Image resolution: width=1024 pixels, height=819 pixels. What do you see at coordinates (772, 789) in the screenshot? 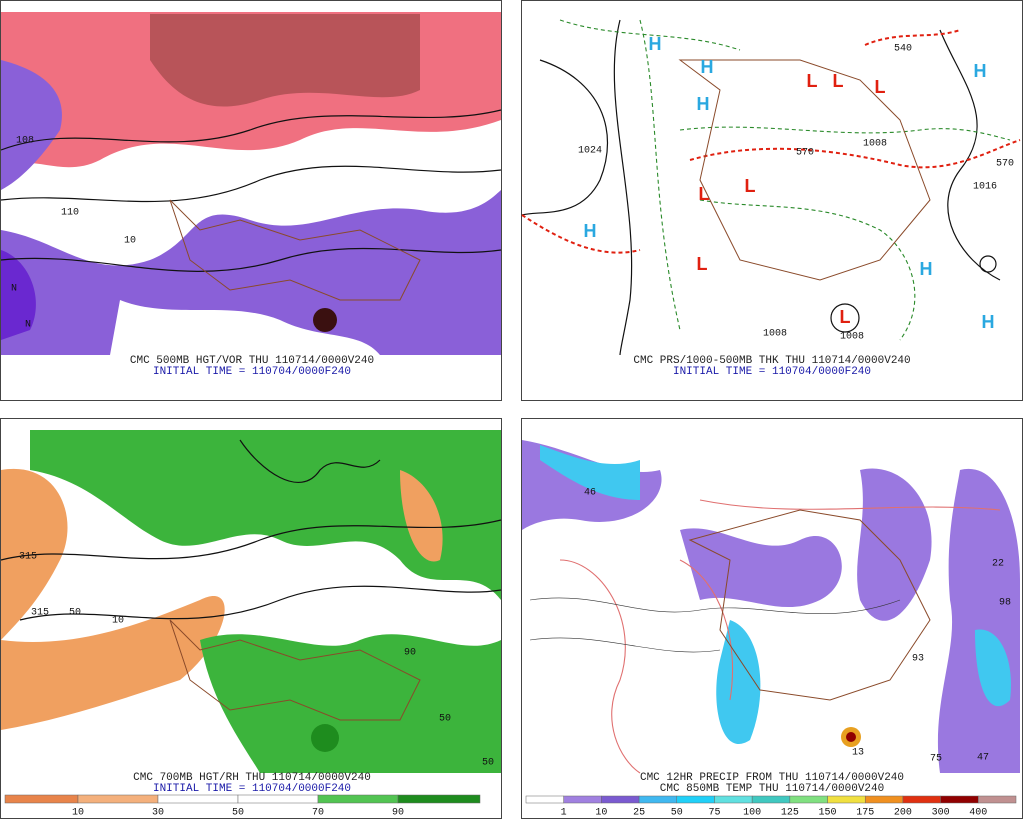
I see `panel-caption: CMC 850MB TEMP THU 110714/0000V240` at bounding box center [772, 789].